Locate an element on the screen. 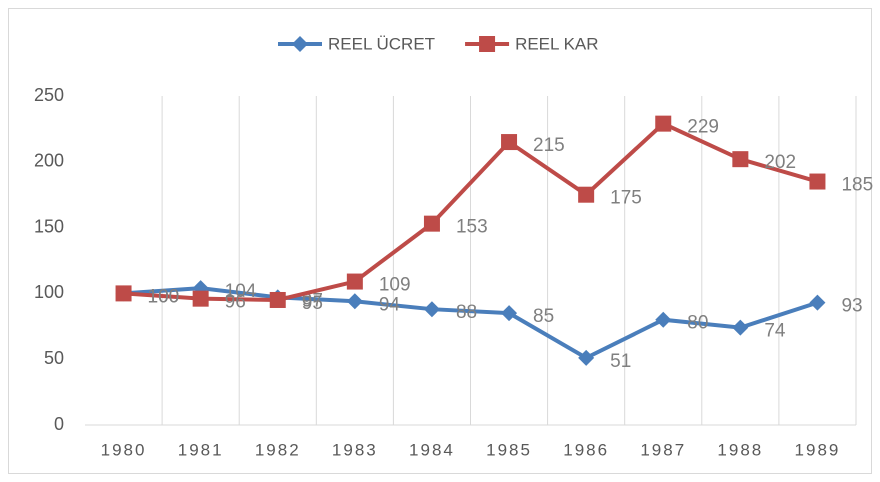 This screenshot has height=482, width=880. data-label: 97 is located at coordinates (312, 300).